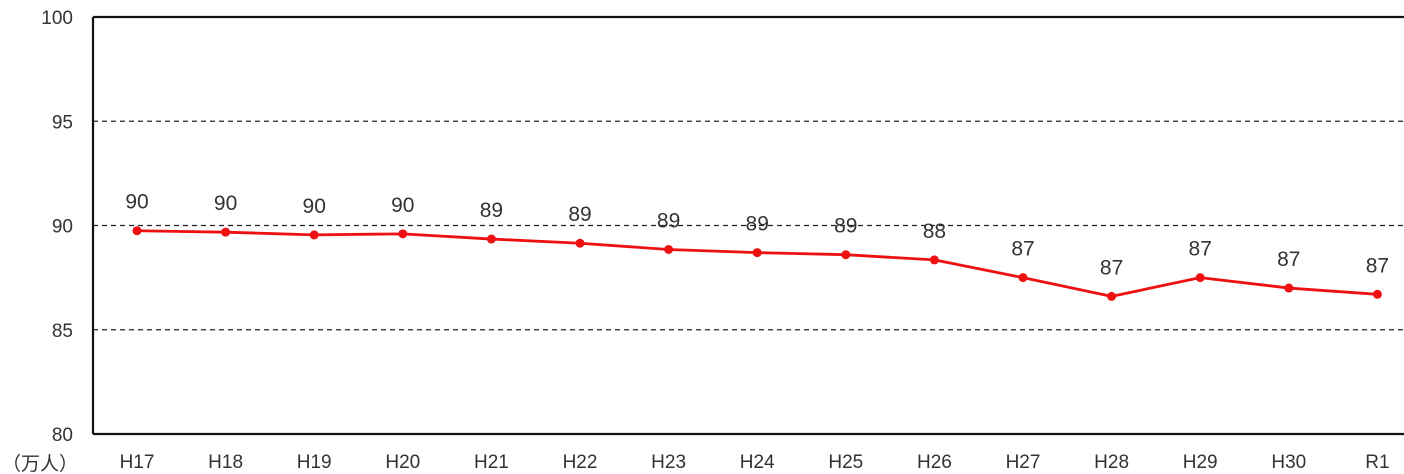 This screenshot has height=474, width=1404. Describe the element at coordinates (1023, 462) in the screenshot. I see `x-tick-label: H27` at that location.